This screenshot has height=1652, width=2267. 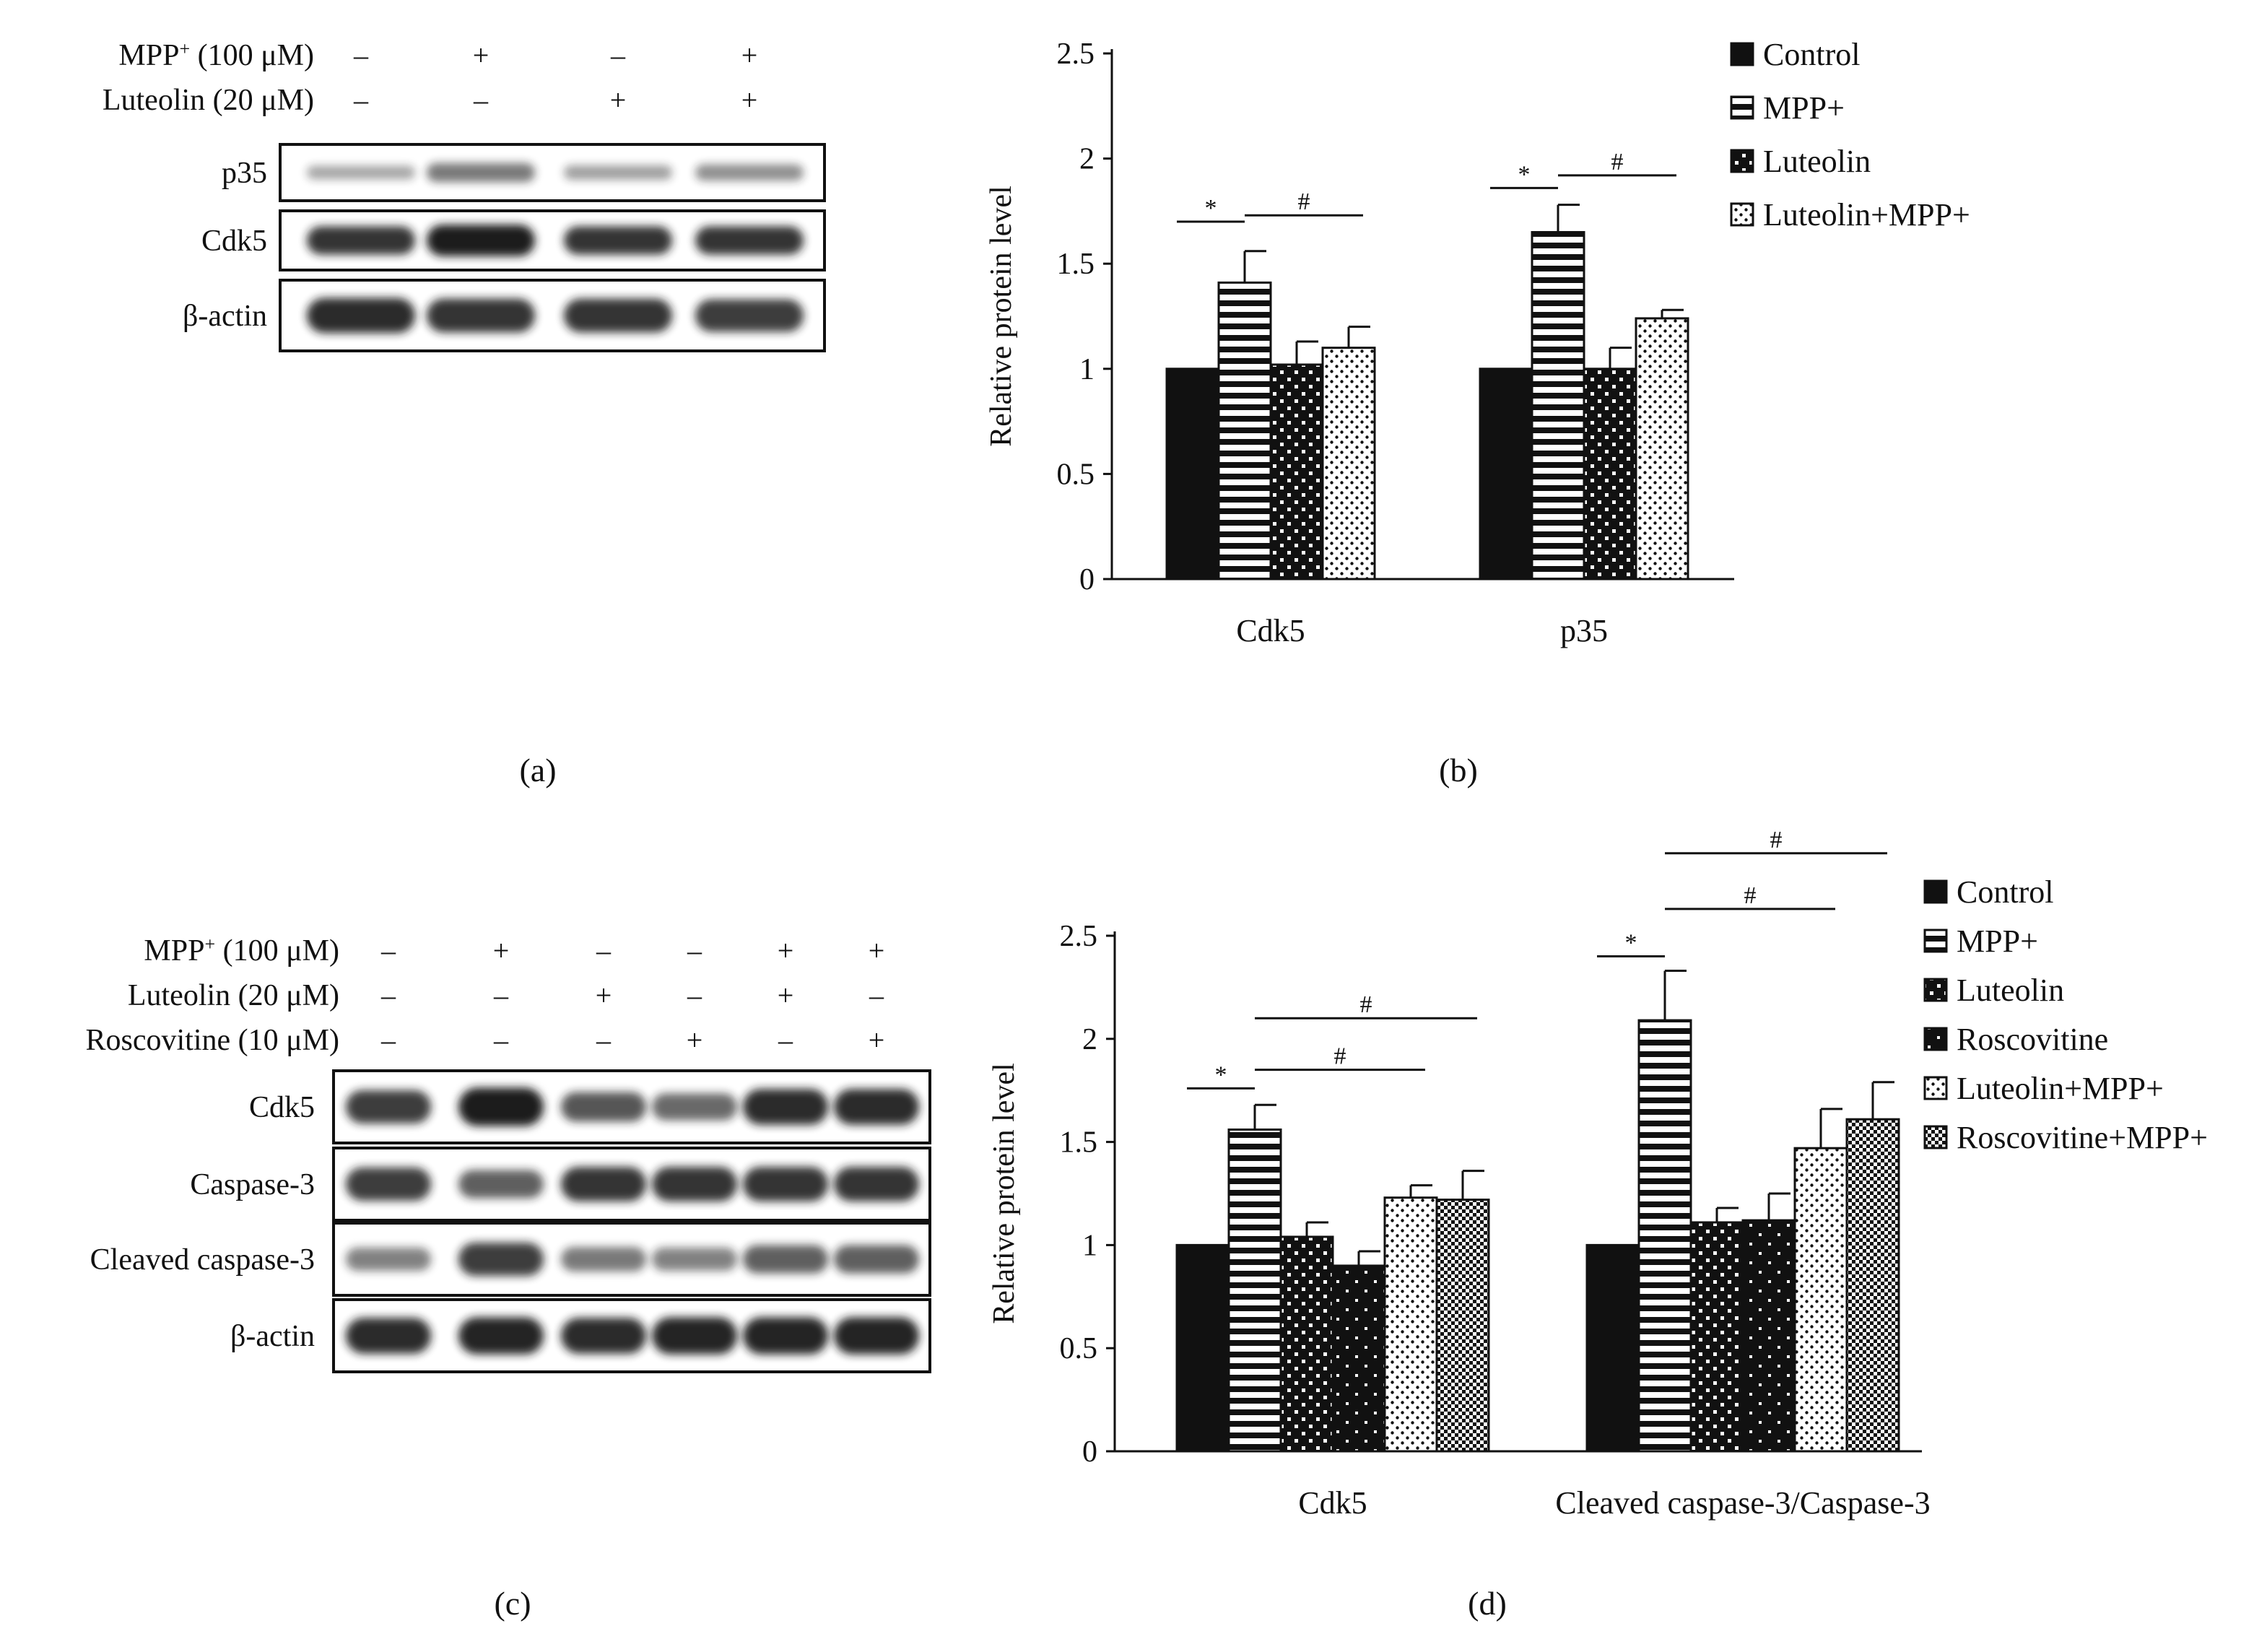 What do you see at coordinates (252, 1184) in the screenshot?
I see `blot-label: Caspase-3` at bounding box center [252, 1184].